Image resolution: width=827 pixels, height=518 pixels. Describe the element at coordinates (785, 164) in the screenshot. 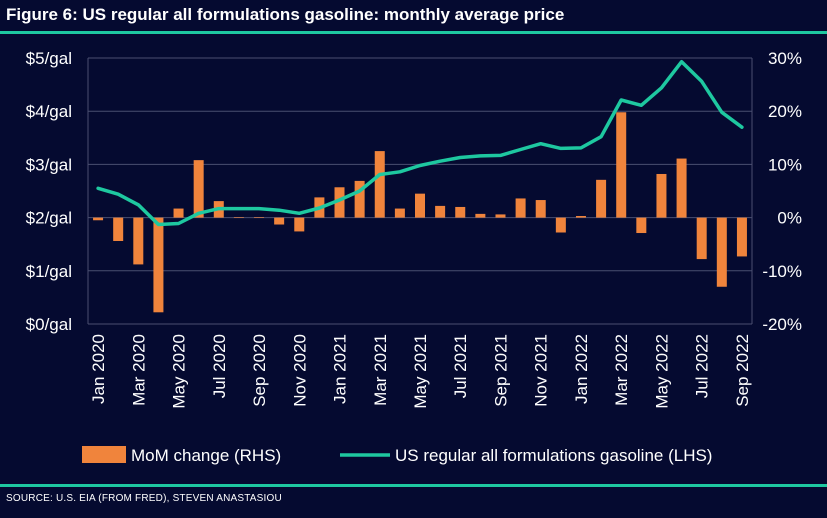

I see `right-axis-tick-label: 10%` at that location.